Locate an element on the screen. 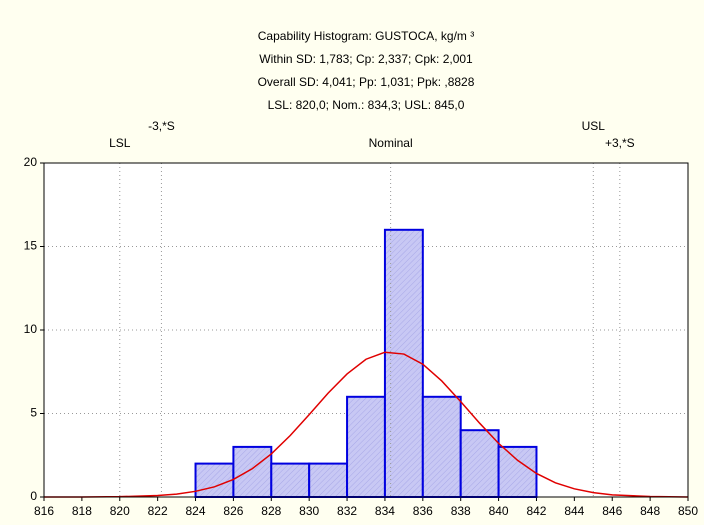  y-tick-label: 10 is located at coordinates (31, 329).